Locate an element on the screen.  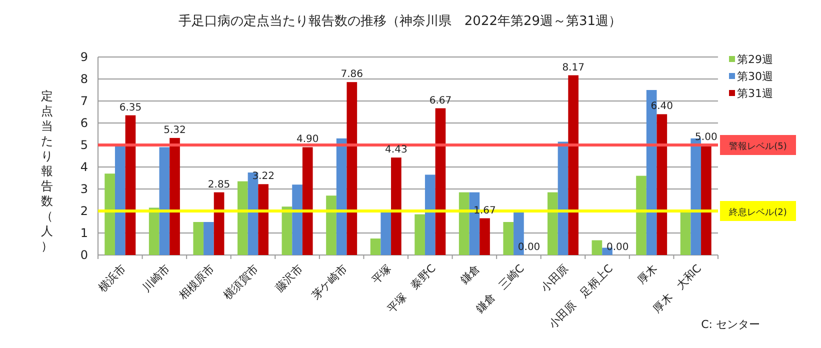
text: 定点当たり報告数（人） is located at coordinates (47, 171).